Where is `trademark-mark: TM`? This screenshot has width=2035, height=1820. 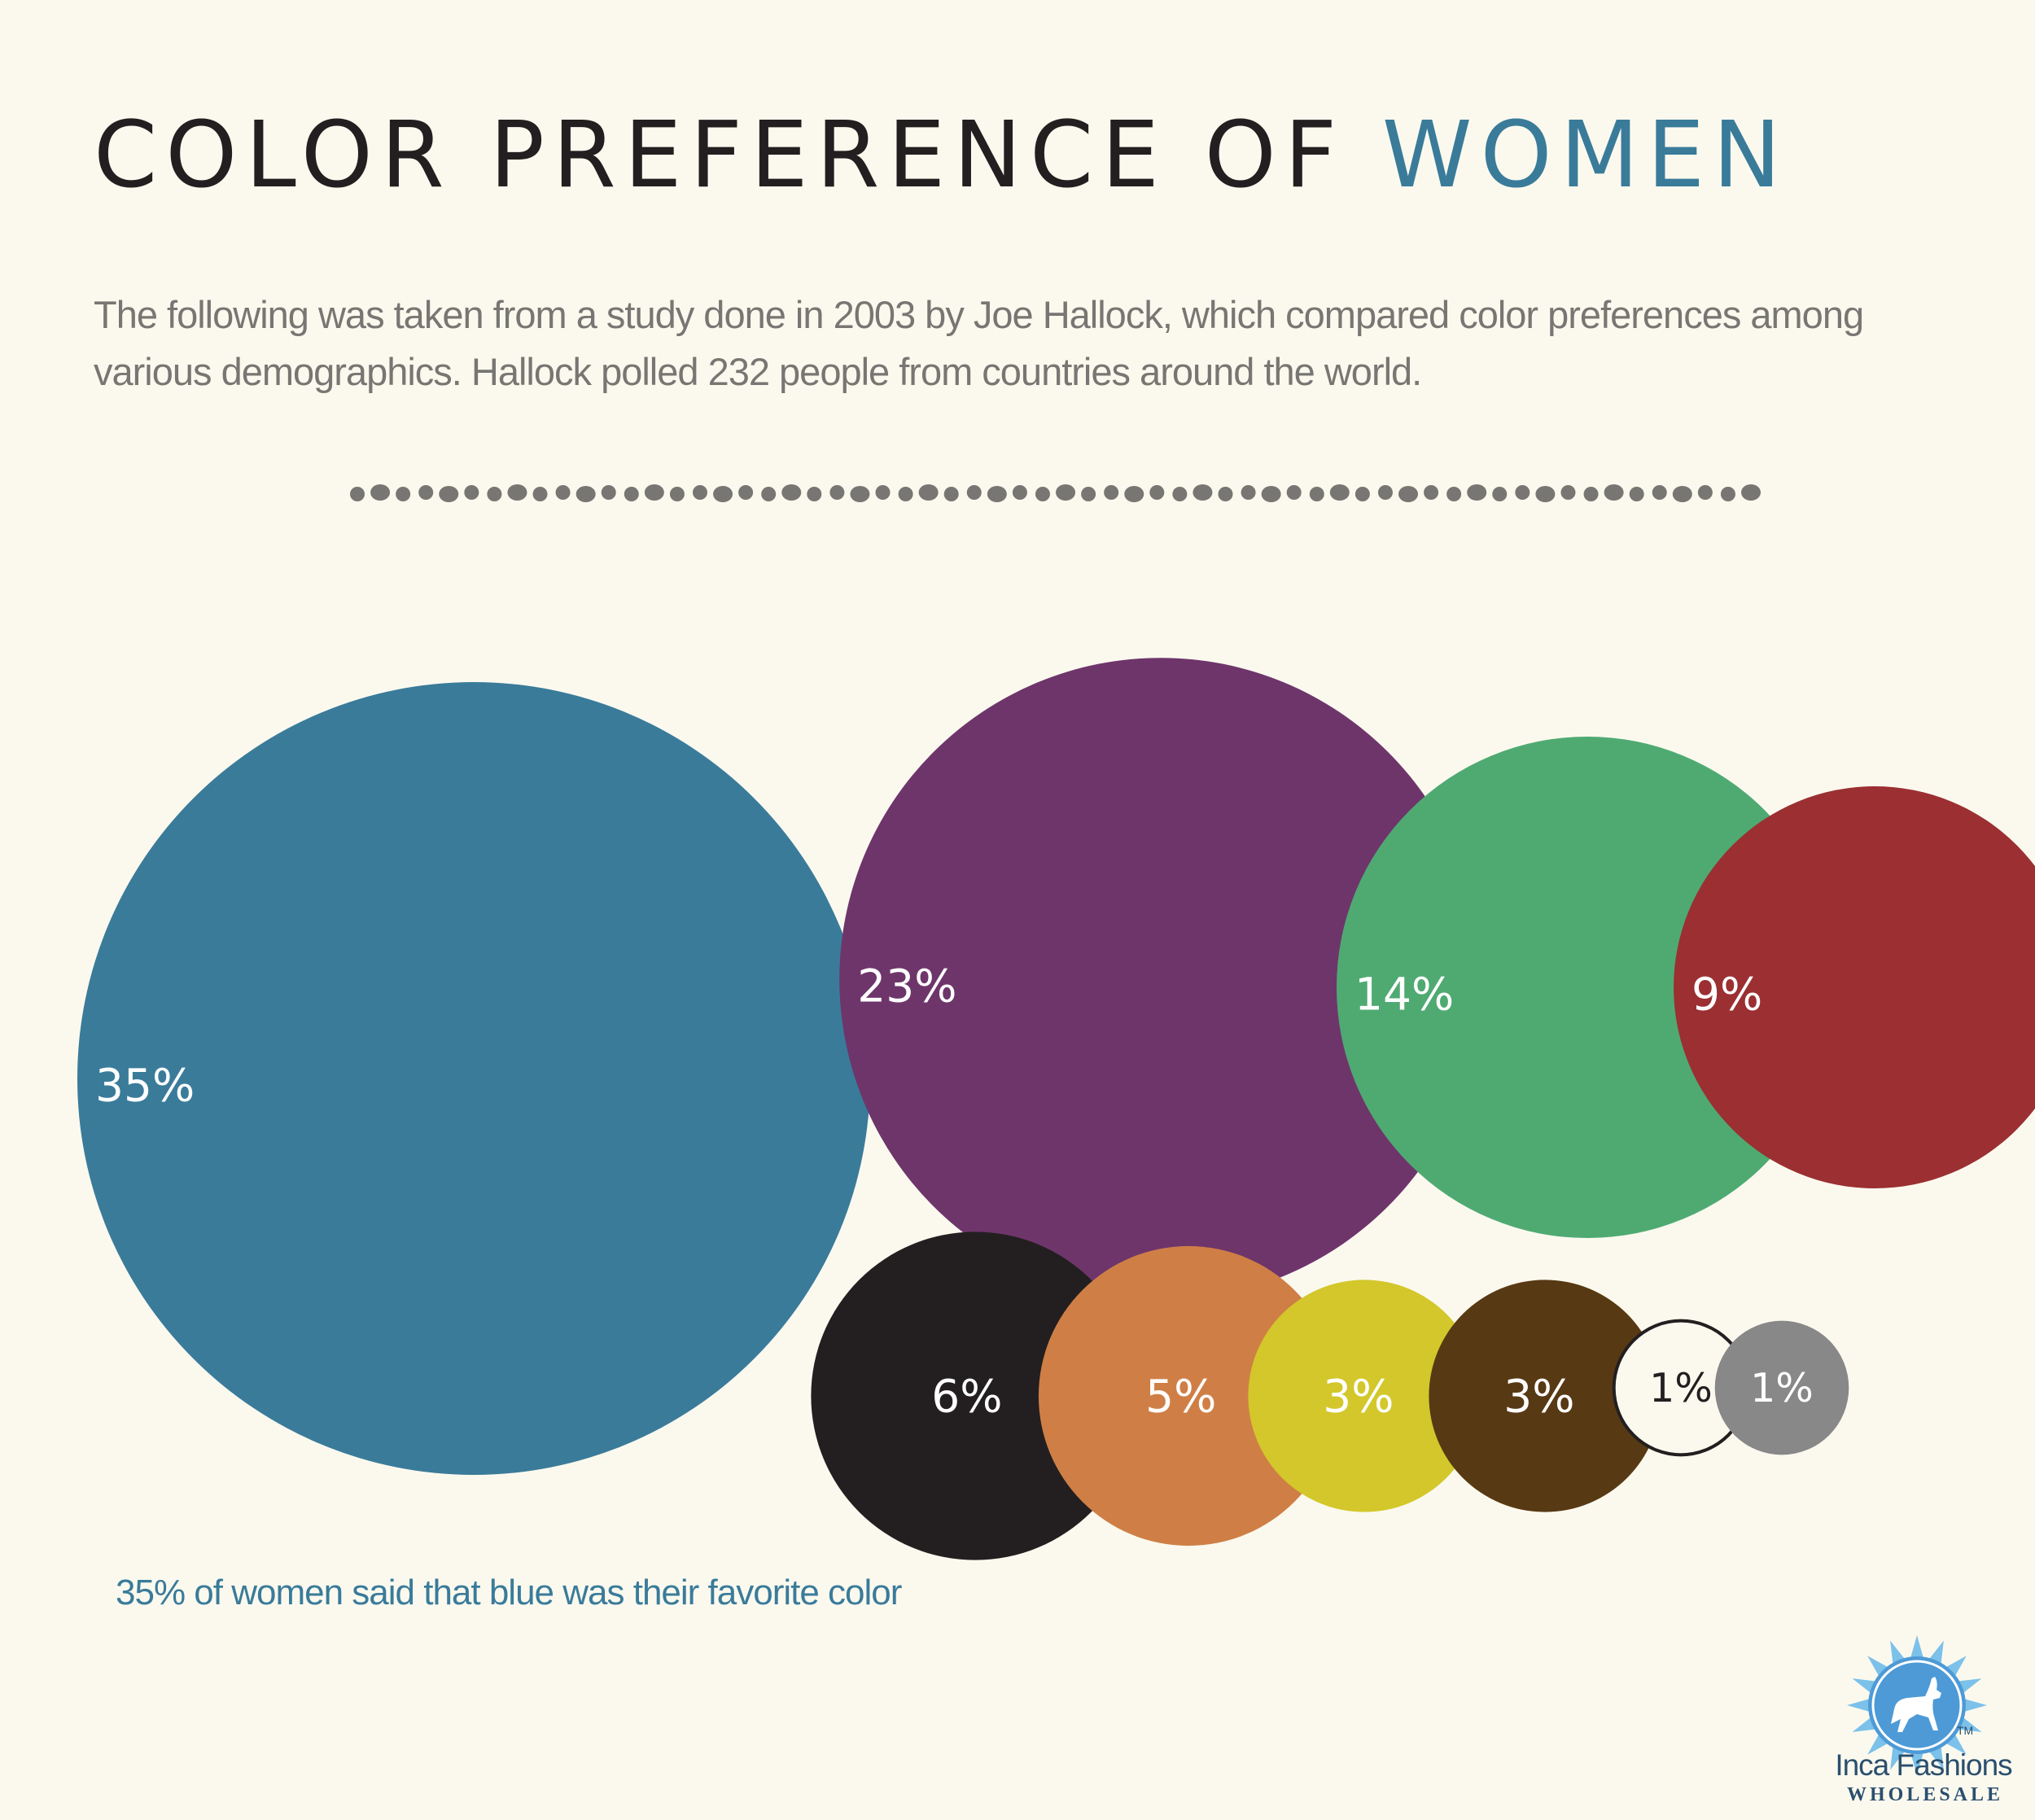
trademark-mark: TM is located at coordinates (1965, 1731).